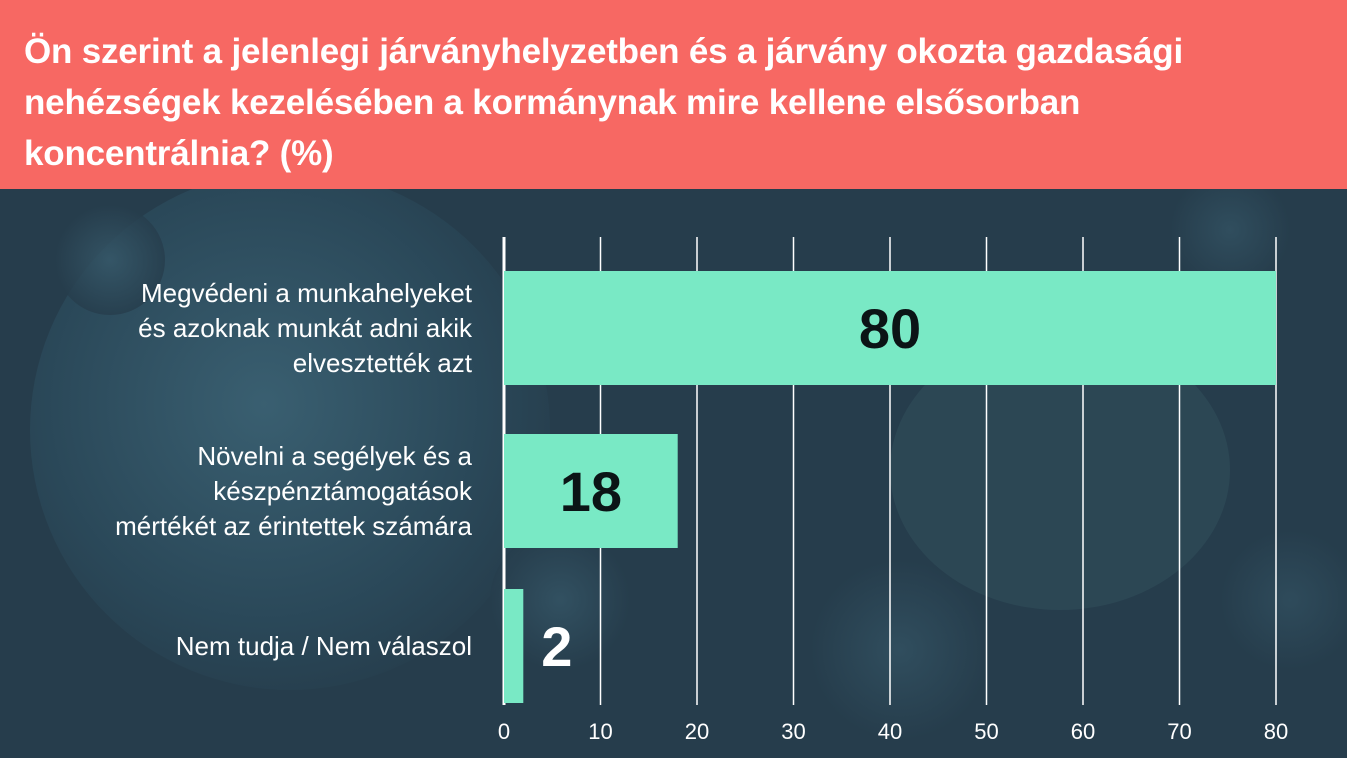 This screenshot has height=758, width=1347. Describe the element at coordinates (731, 487) in the screenshot. I see `data-labels: 80 18 2` at that location.